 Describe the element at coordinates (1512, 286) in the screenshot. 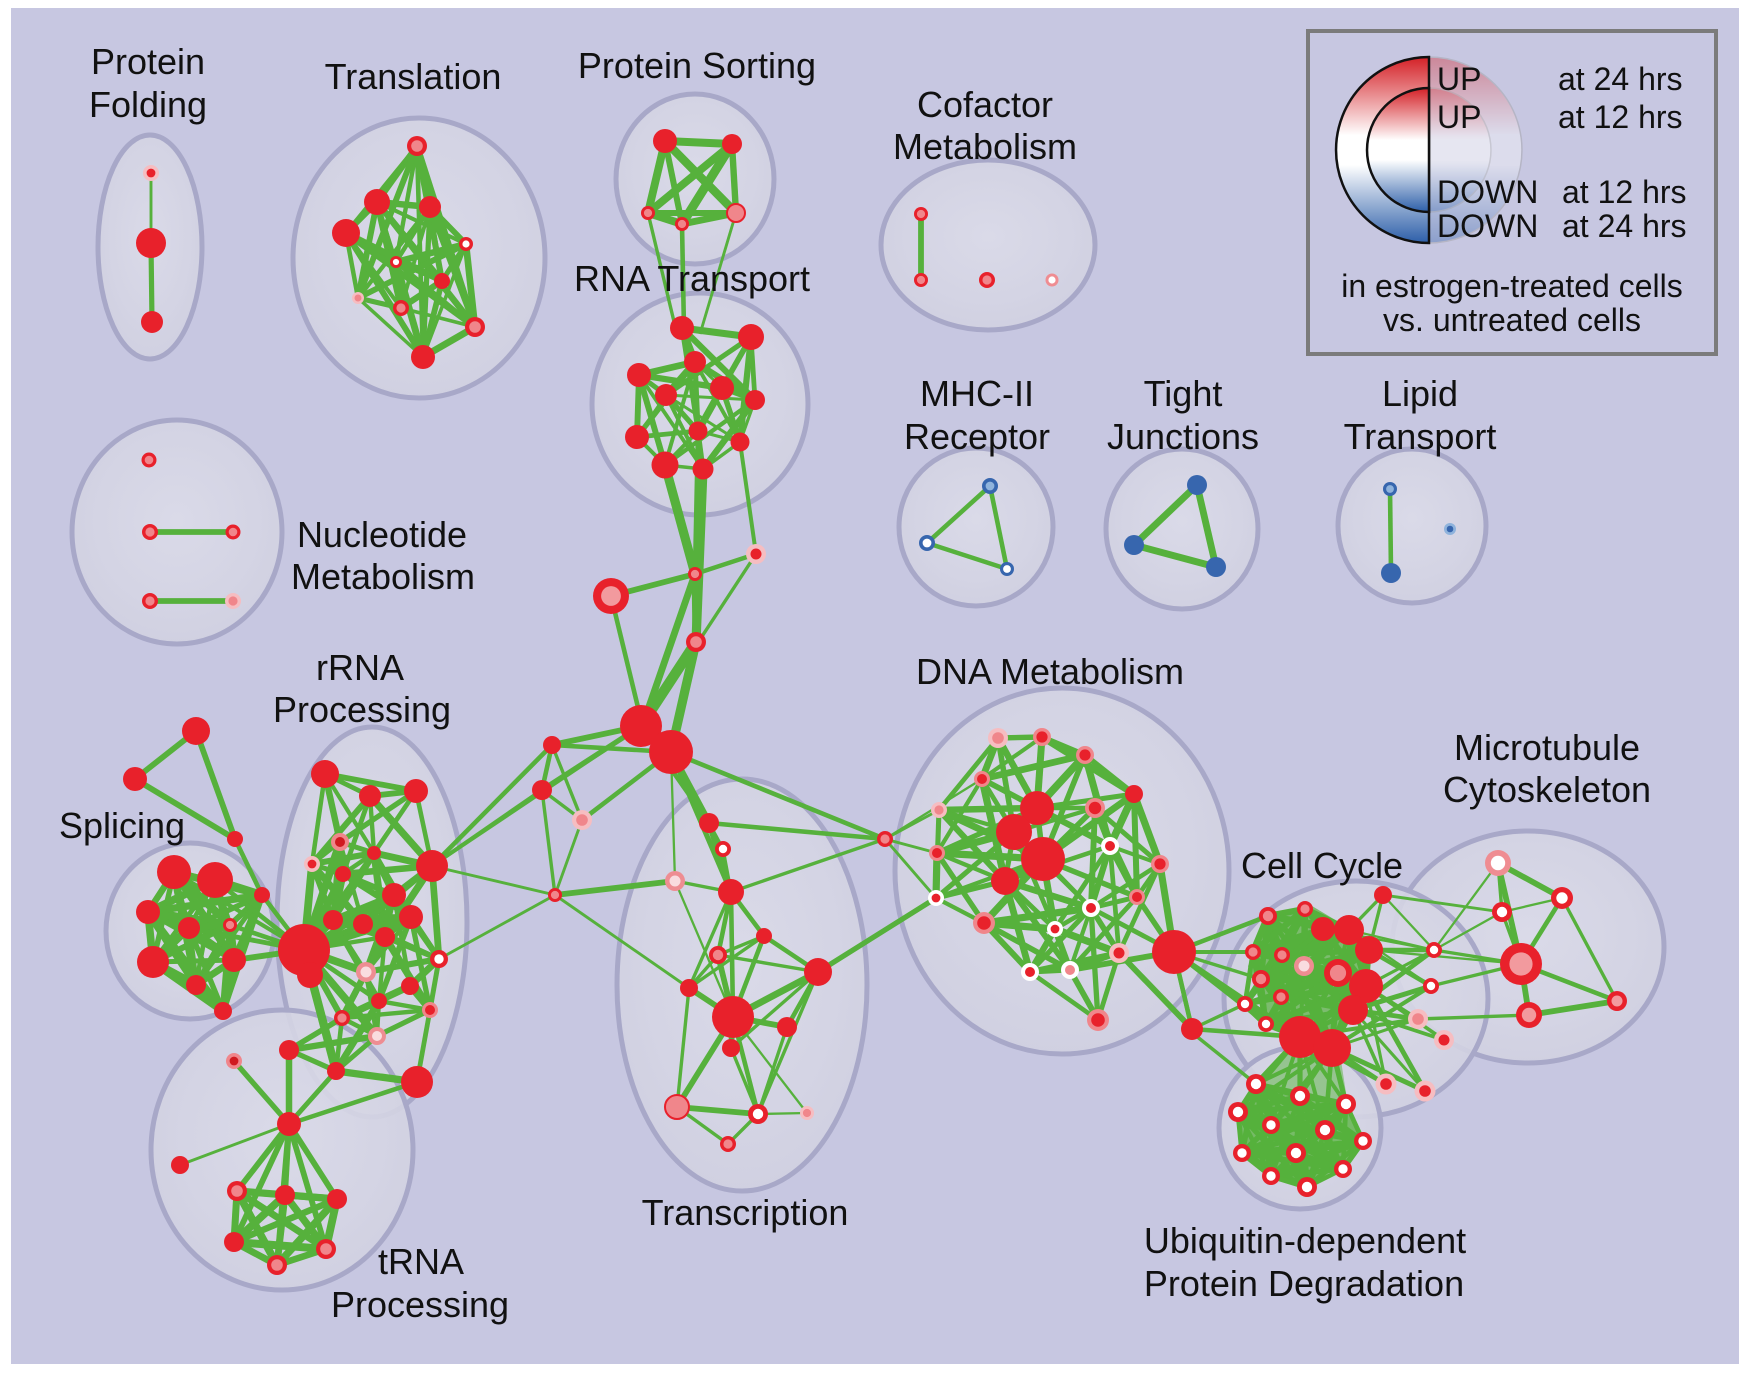

I see `svg-text: in estrogen-treated cells` at that location.